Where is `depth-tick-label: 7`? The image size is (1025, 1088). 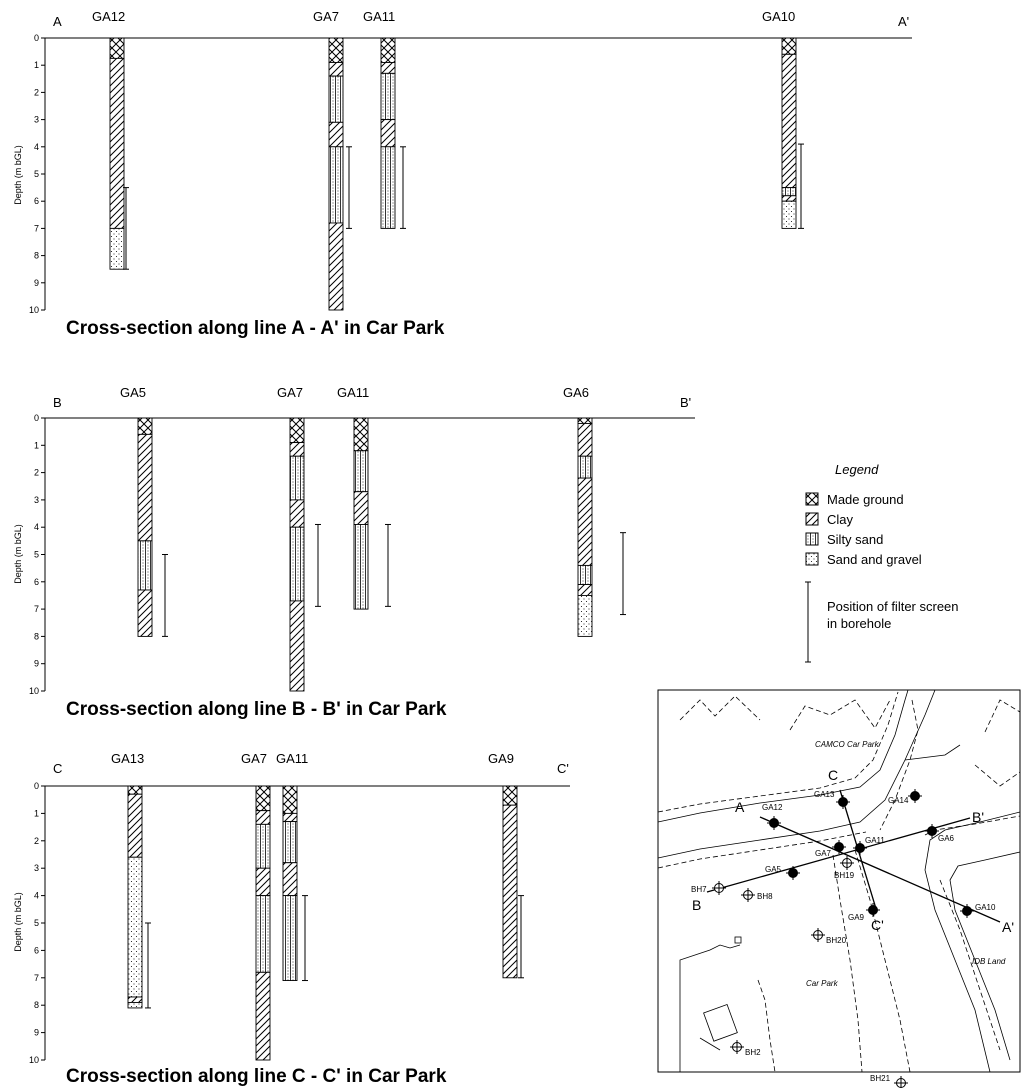 depth-tick-label: 7 is located at coordinates (36, 978).